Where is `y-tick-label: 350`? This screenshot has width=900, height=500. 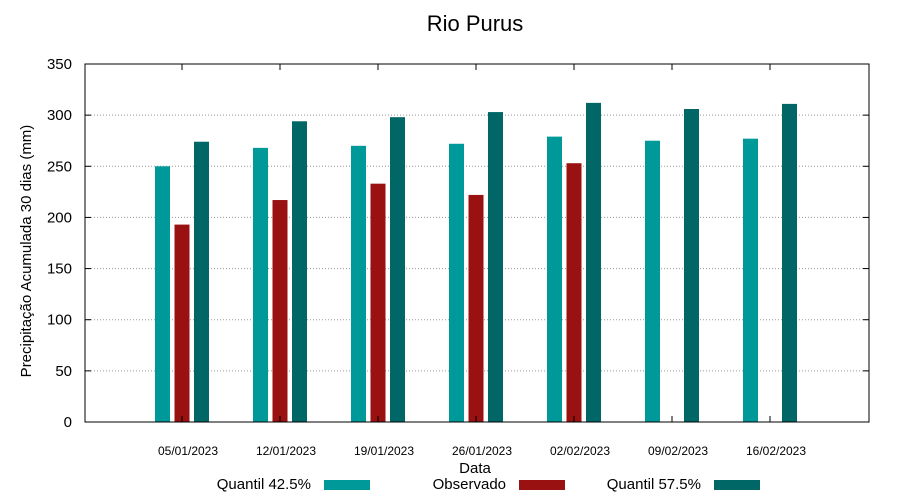
y-tick-label: 350 is located at coordinates (59, 64).